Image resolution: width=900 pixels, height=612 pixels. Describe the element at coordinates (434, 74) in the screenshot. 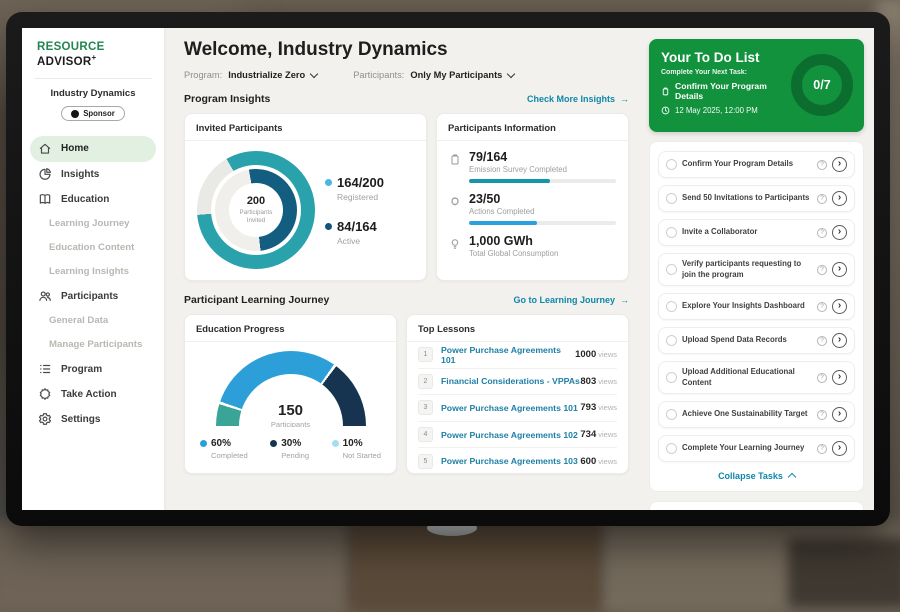

I see `participants-dropdown: Participants: Only My Participants` at that location.